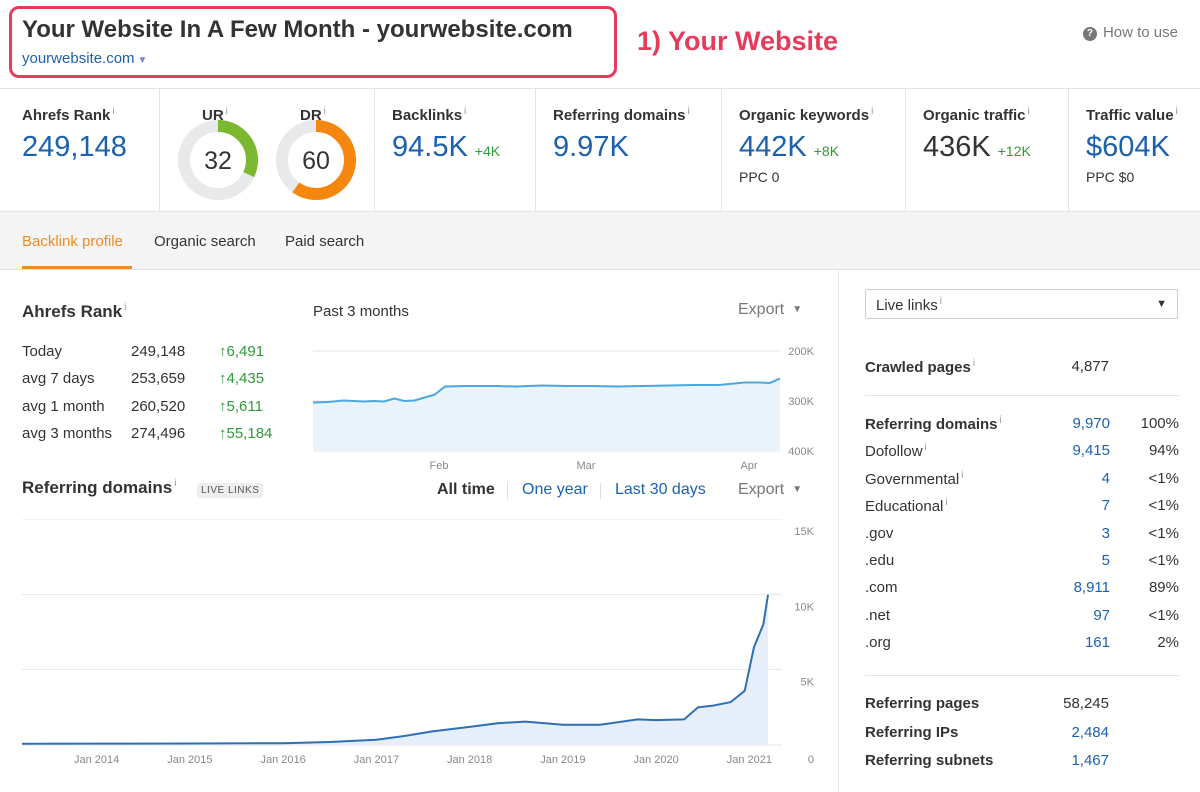 Image resolution: width=1200 pixels, height=792 pixels. I want to click on live-links-badge: LIVE LINKS, so click(230, 490).